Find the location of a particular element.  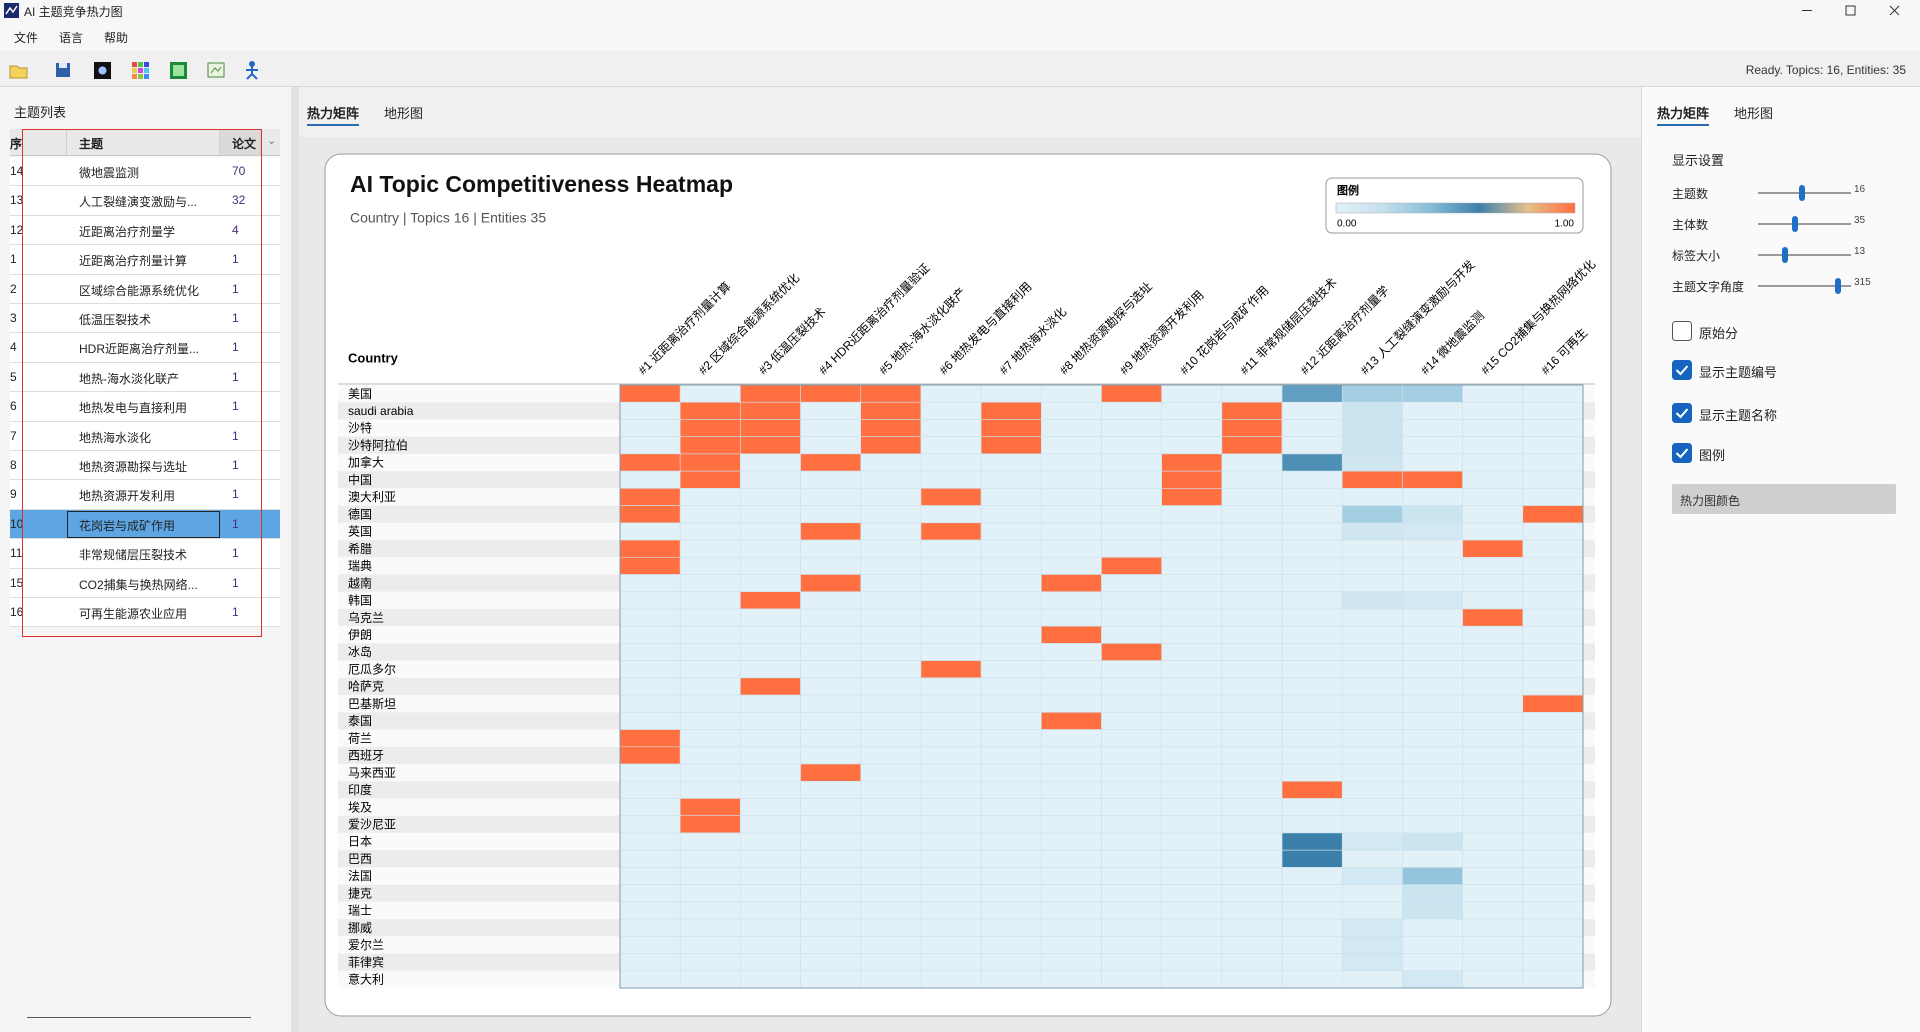

table-row: 16 可再生能源农业应用 1 is located at coordinates (145, 613).